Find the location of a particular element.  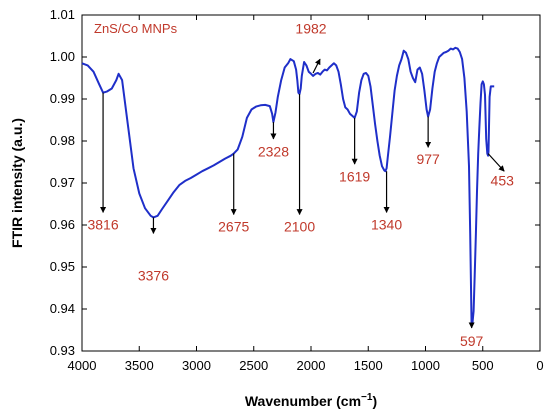

x-tick-label: 2500 is located at coordinates (253, 365).